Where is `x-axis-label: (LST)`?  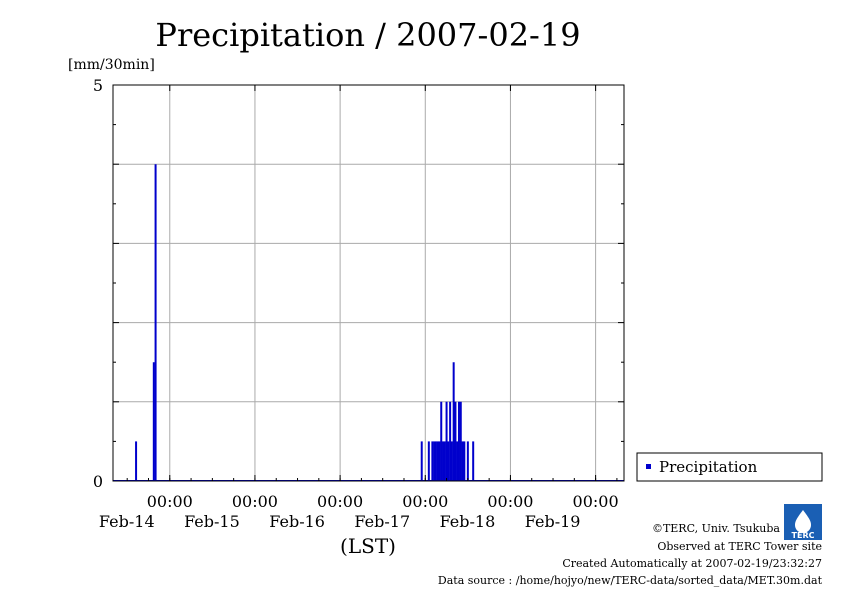
x-axis-label: (LST) is located at coordinates (368, 546).